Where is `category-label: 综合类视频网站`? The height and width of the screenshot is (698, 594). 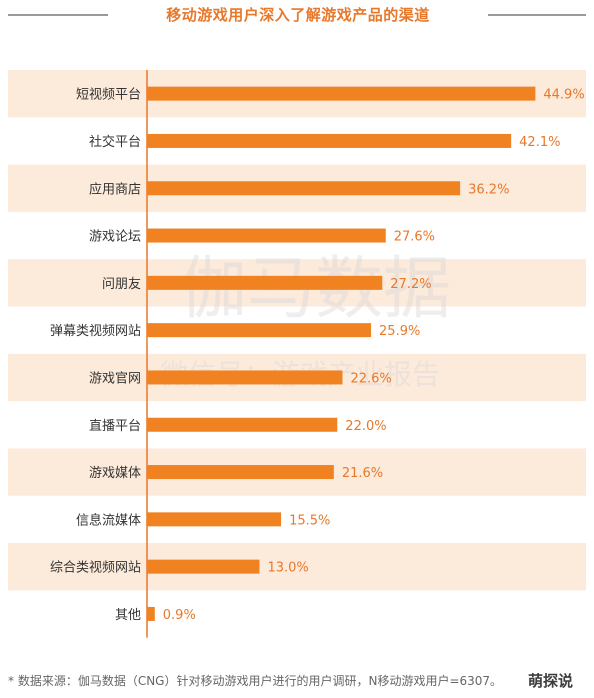
category-label: 综合类视频网站 is located at coordinates (95, 568).